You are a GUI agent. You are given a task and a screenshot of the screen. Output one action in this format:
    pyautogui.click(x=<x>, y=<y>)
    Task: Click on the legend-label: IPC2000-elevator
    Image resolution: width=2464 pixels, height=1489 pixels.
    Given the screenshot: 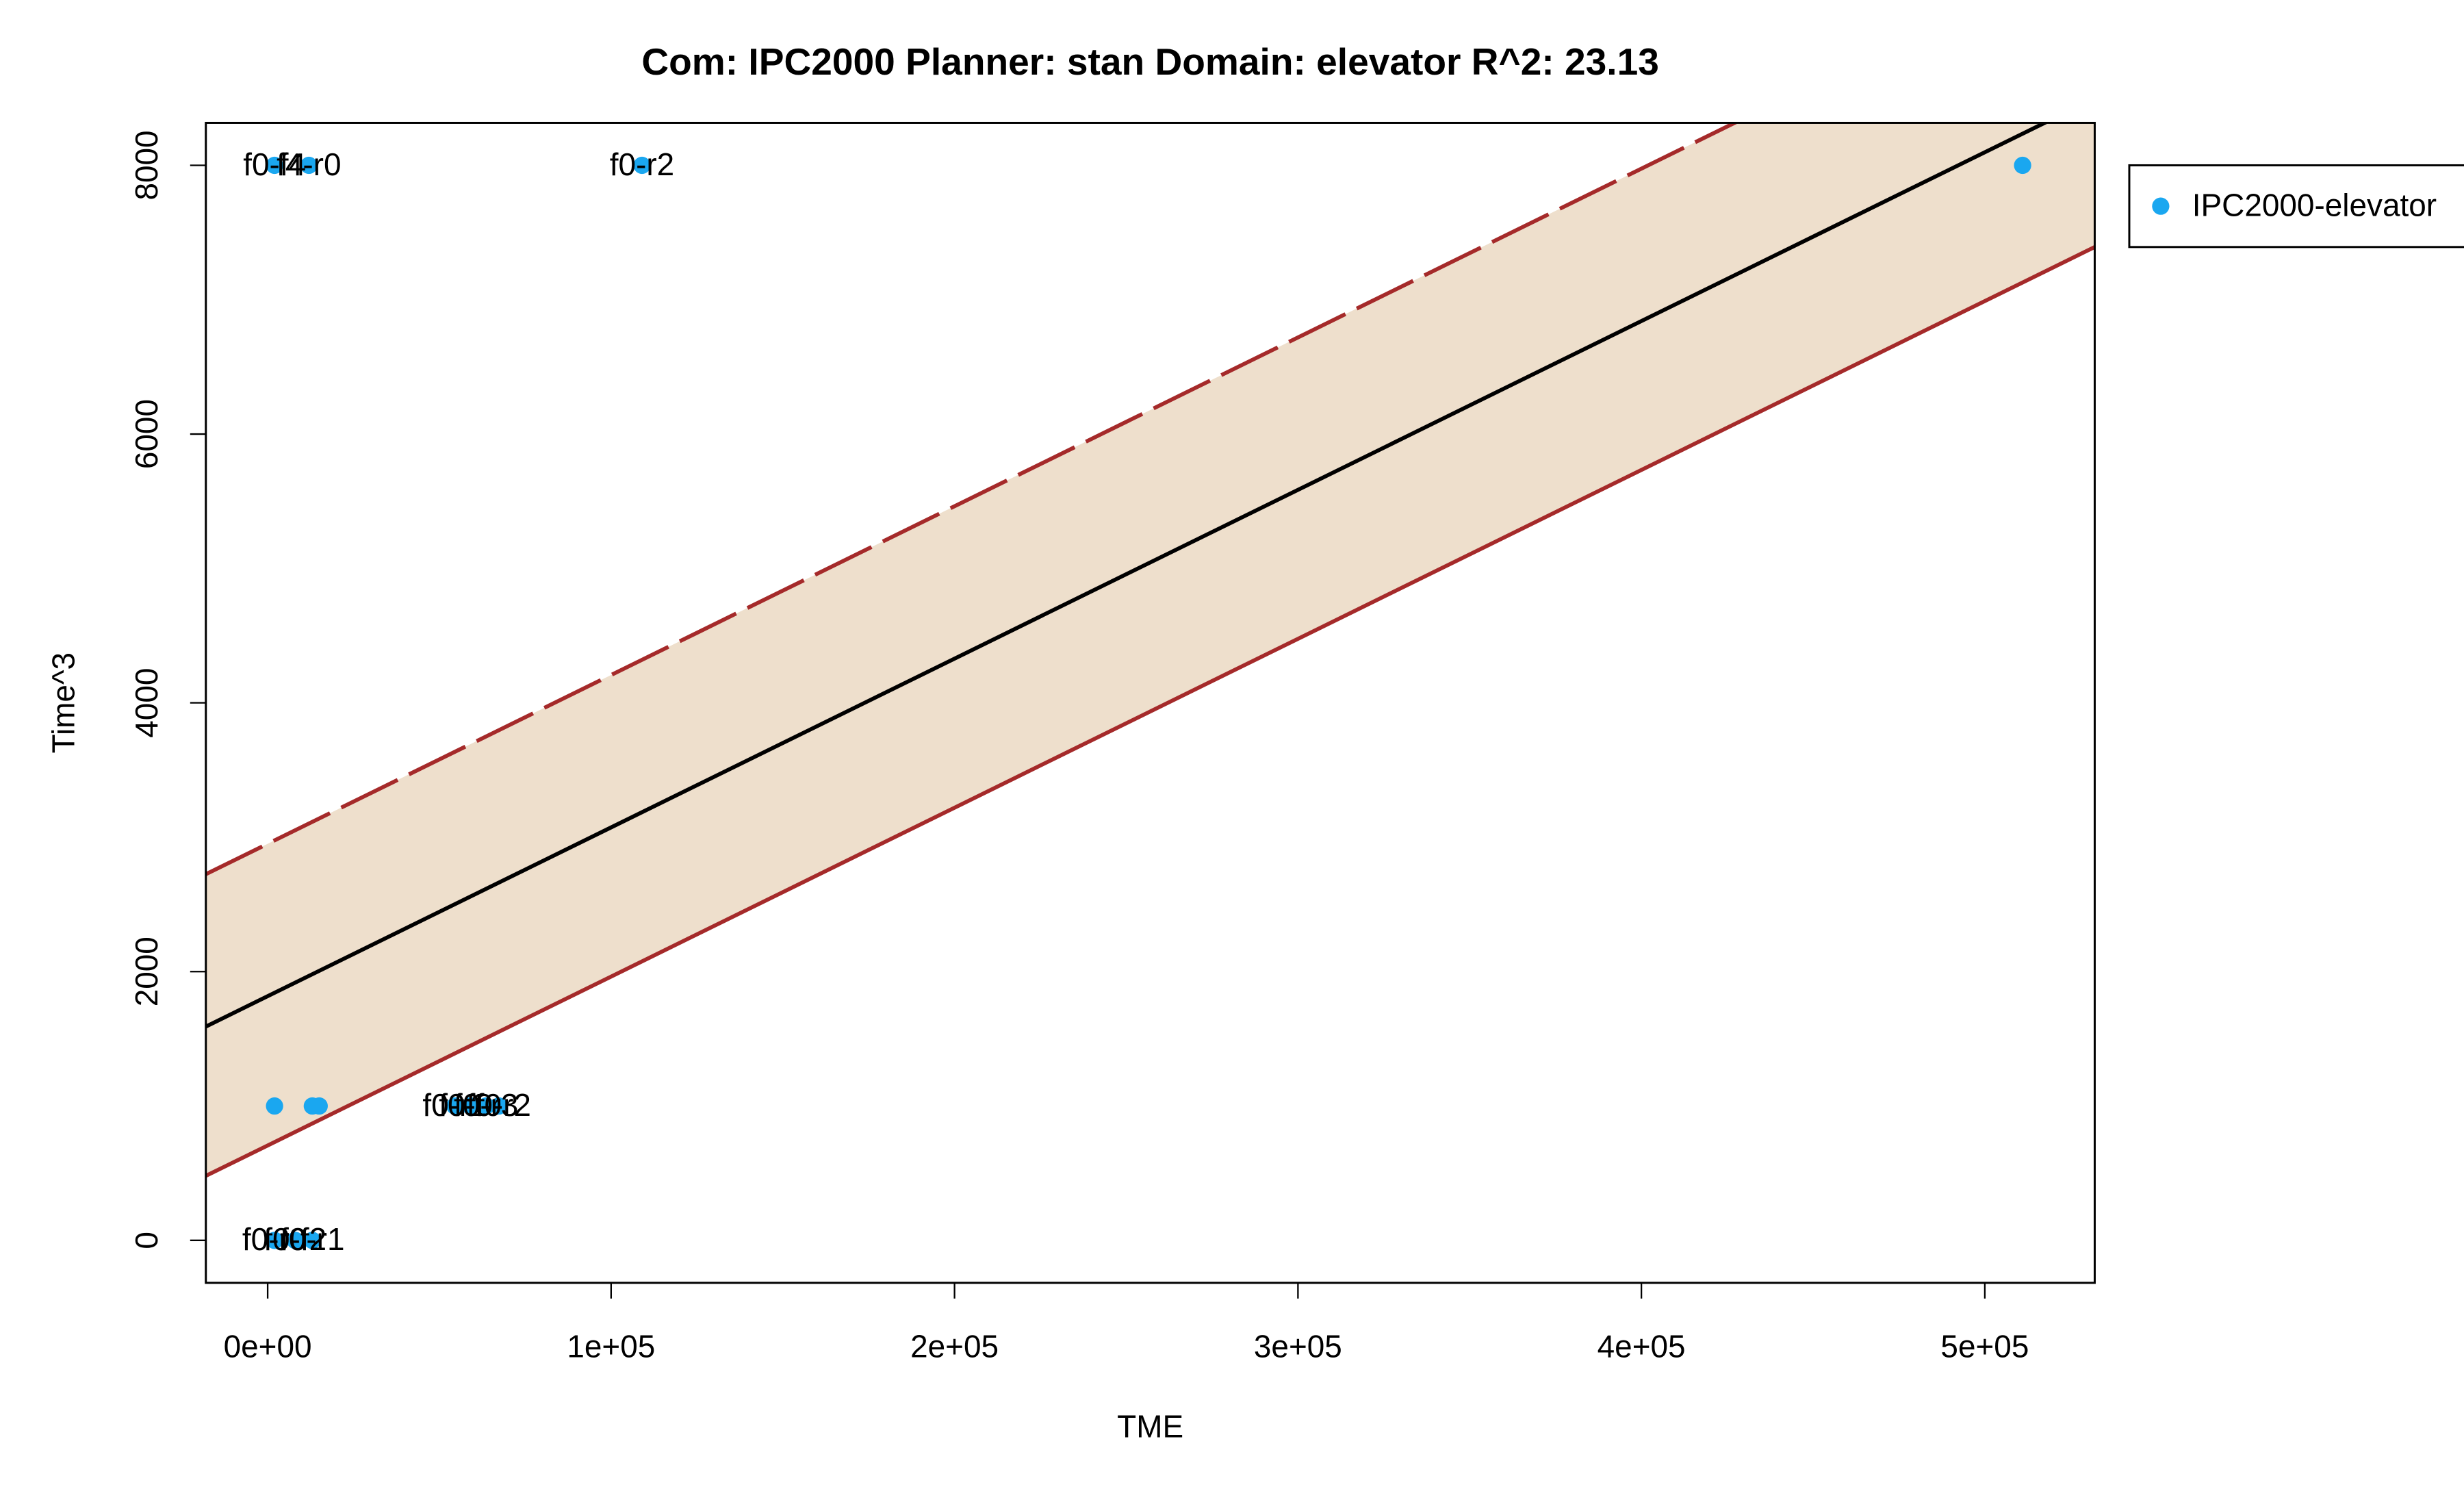 What is the action you would take?
    pyautogui.click(x=2314, y=205)
    